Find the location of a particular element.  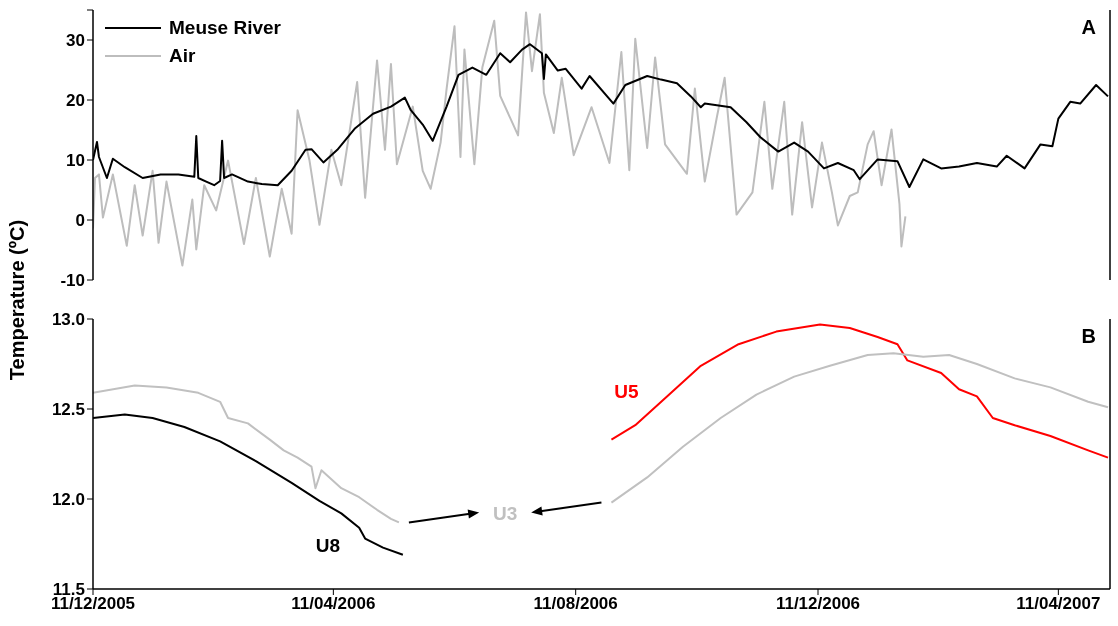

y-tick-label: 30 is located at coordinates (75, 41).